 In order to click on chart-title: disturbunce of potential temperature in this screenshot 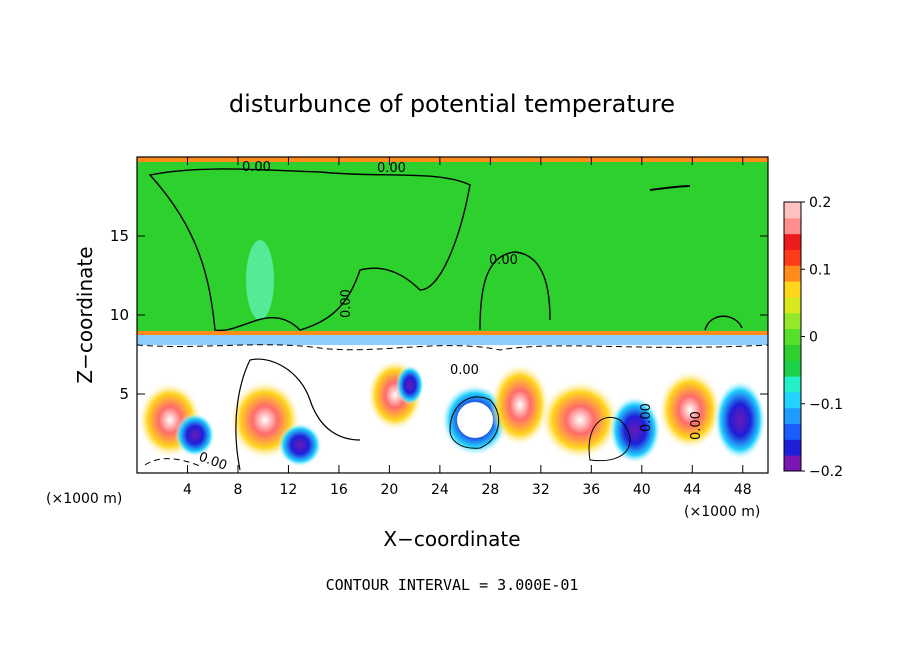, I will do `click(452, 104)`.